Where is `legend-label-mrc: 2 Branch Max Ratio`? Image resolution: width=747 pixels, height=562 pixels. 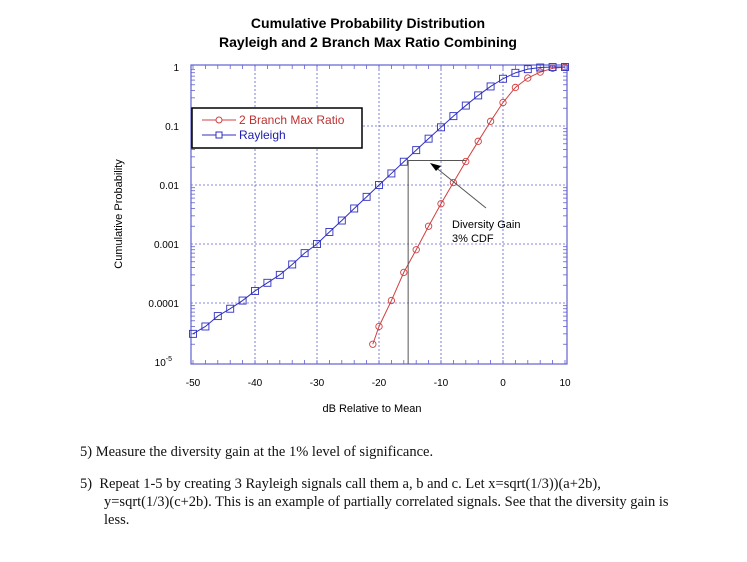
legend-label-mrc: 2 Branch Max Ratio is located at coordinates (292, 120).